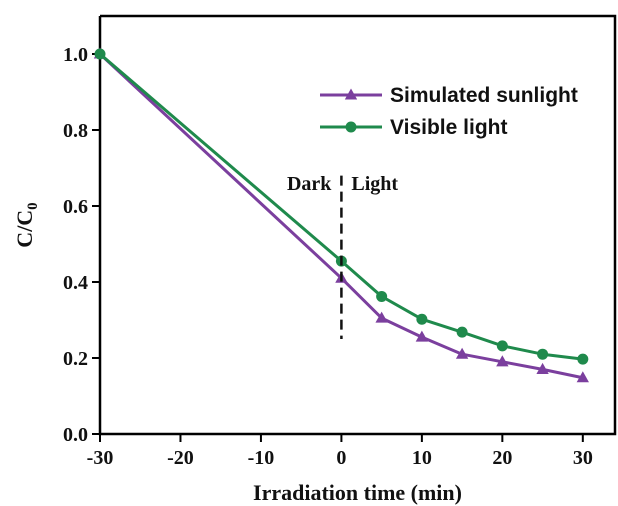  What do you see at coordinates (75, 283) in the screenshot?
I see `y-tick-label: 0.4` at bounding box center [75, 283].